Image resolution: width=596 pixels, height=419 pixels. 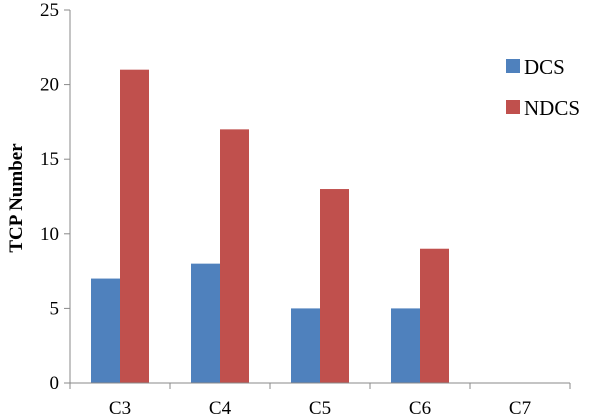 What do you see at coordinates (220, 408) in the screenshot?
I see `x-tick-label: C4` at bounding box center [220, 408].